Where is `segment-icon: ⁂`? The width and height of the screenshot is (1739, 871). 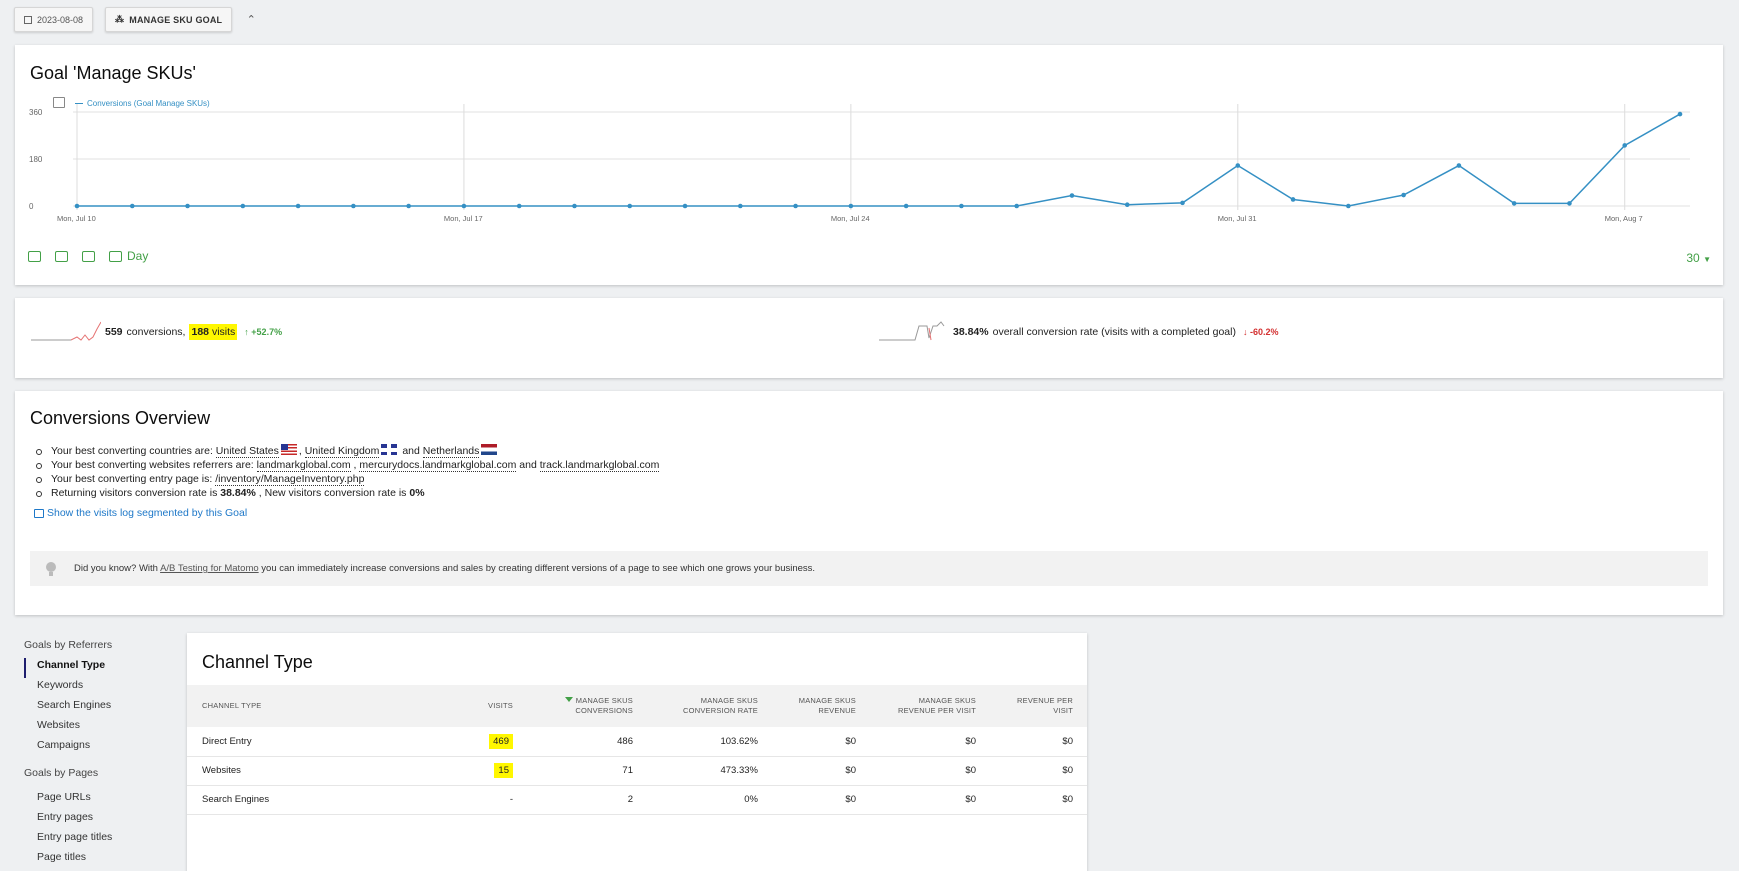
segment-icon: ⁂ is located at coordinates (120, 19).